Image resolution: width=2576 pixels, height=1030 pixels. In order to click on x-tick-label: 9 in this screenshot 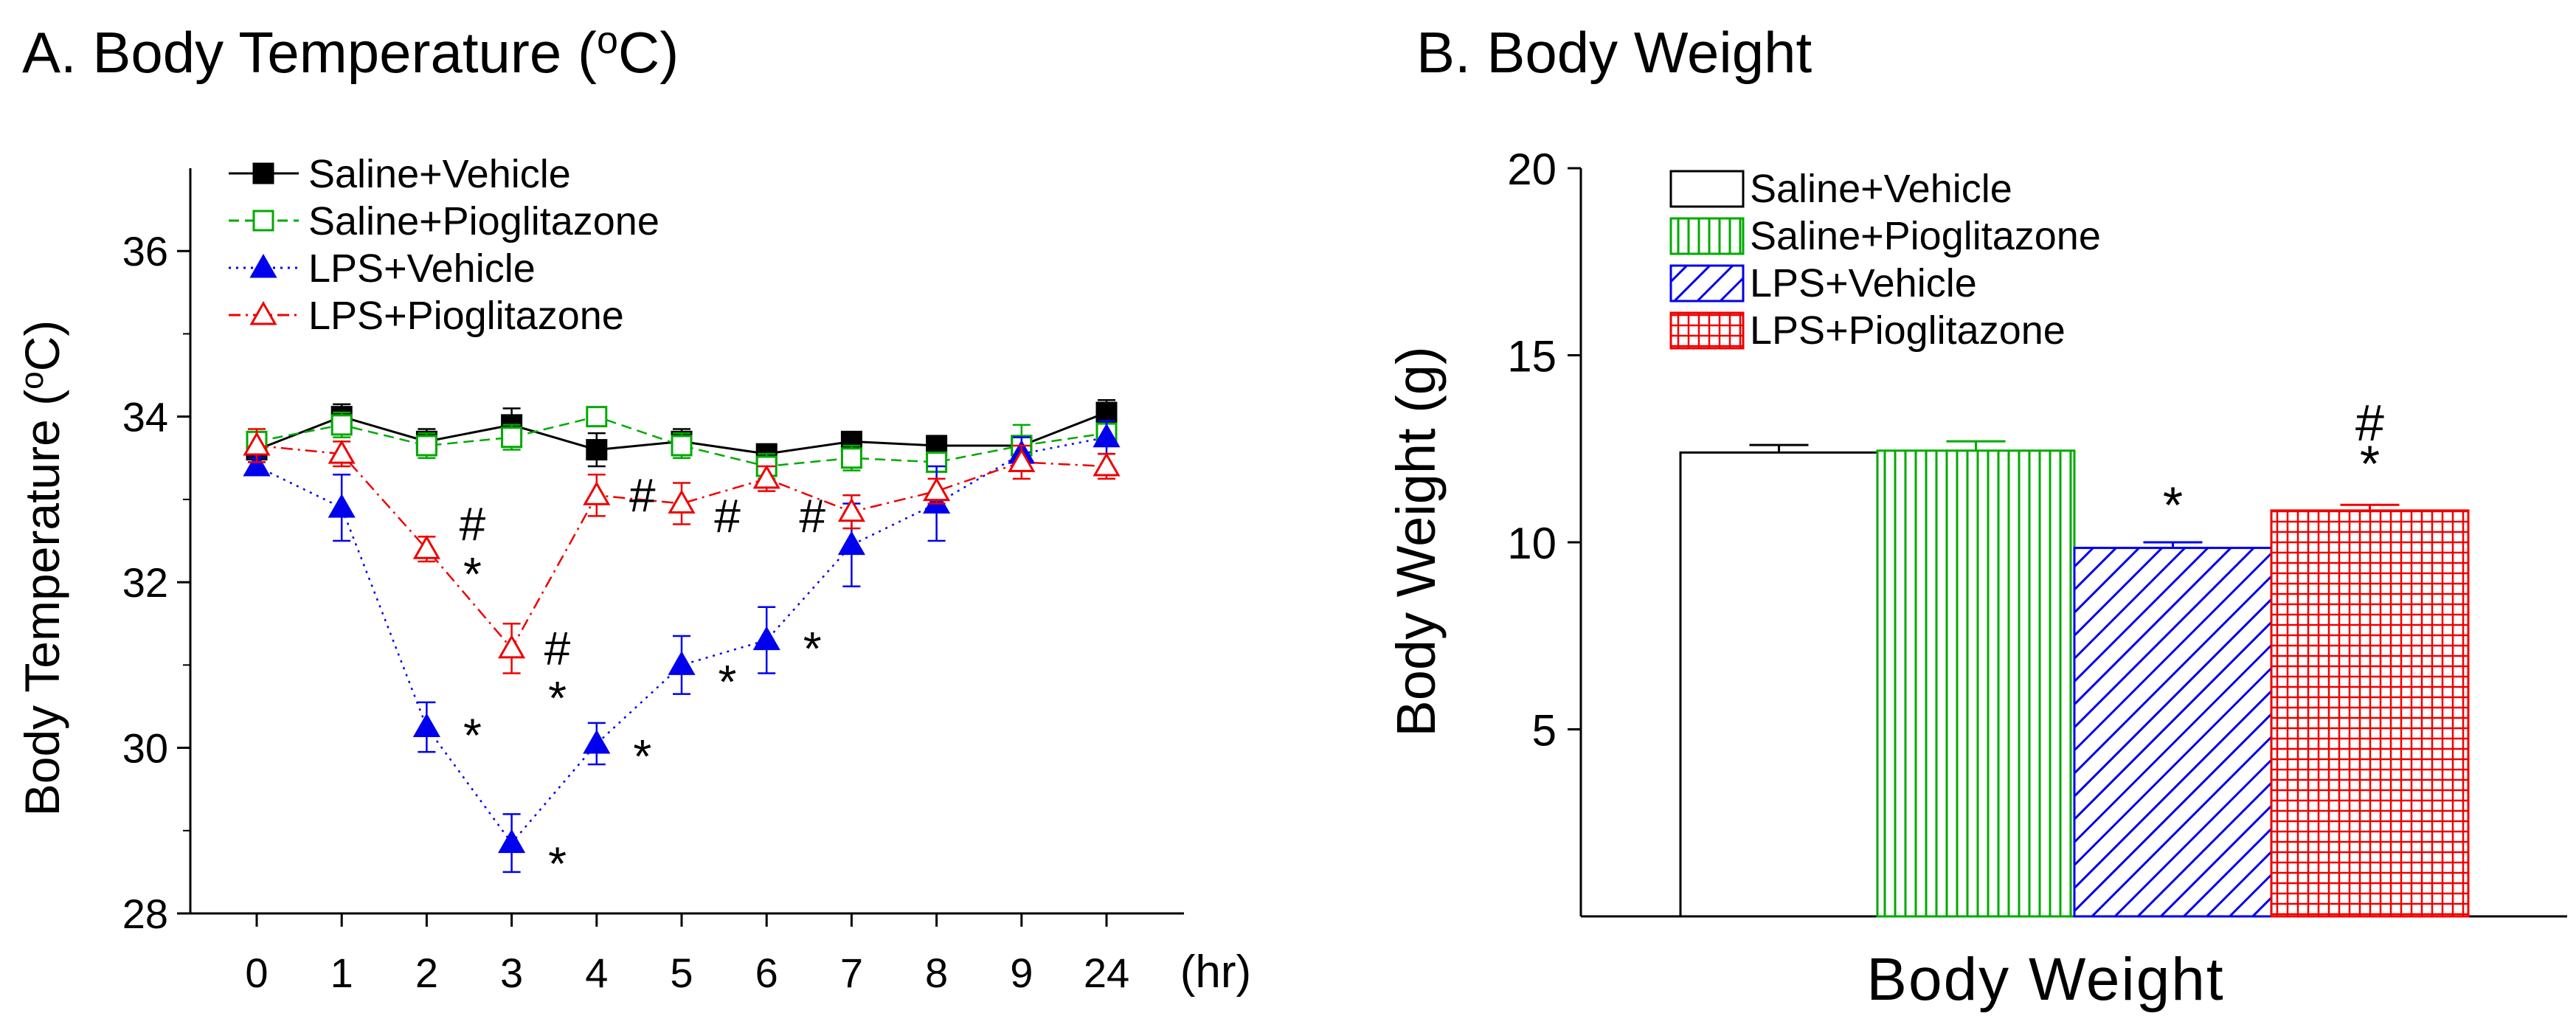, I will do `click(1022, 973)`.